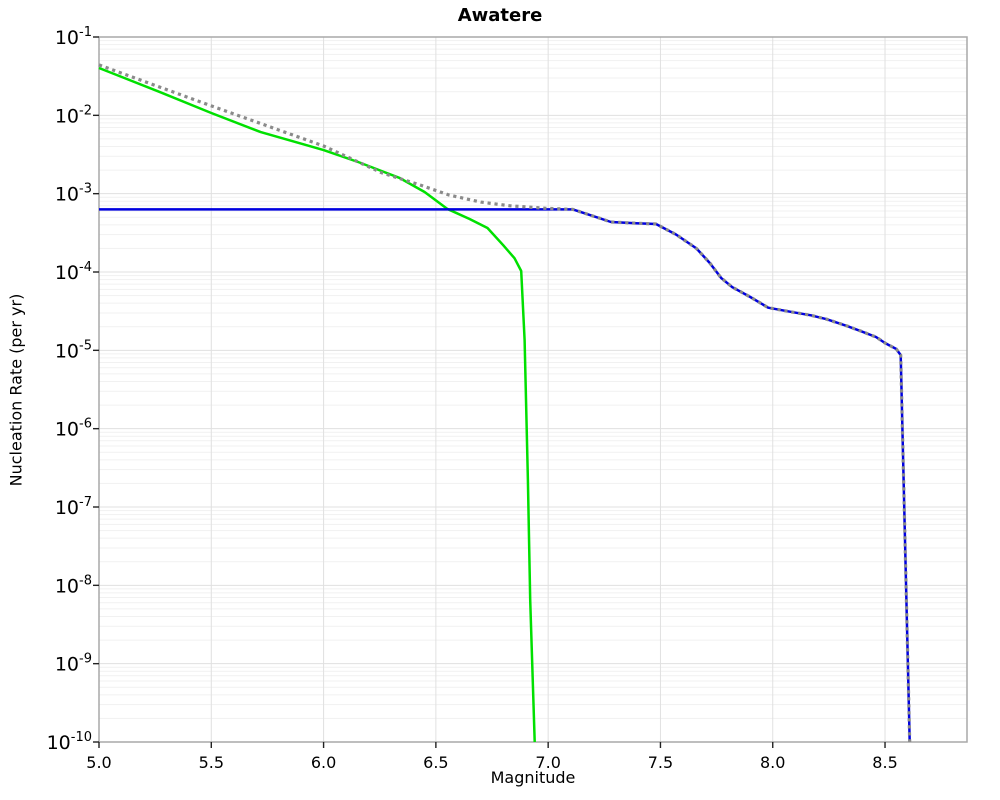  I want to click on y-tick-label: 10⁻⁶, so click(73, 429).